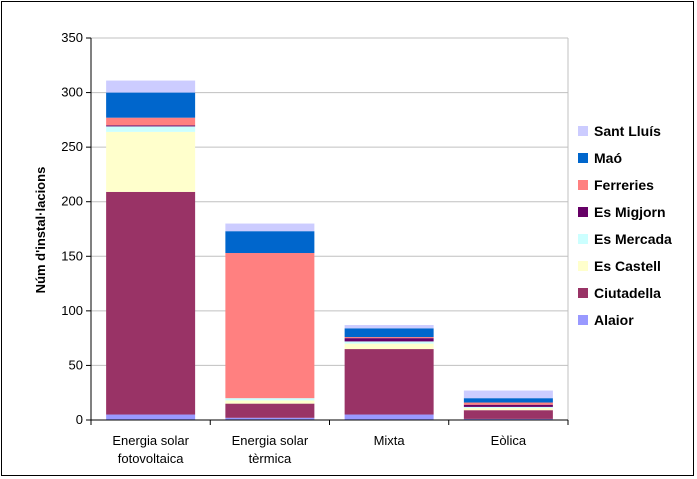 This screenshot has width=697, height=479. What do you see at coordinates (627, 293) in the screenshot?
I see `legend-entry-label: Ciutadella` at bounding box center [627, 293].